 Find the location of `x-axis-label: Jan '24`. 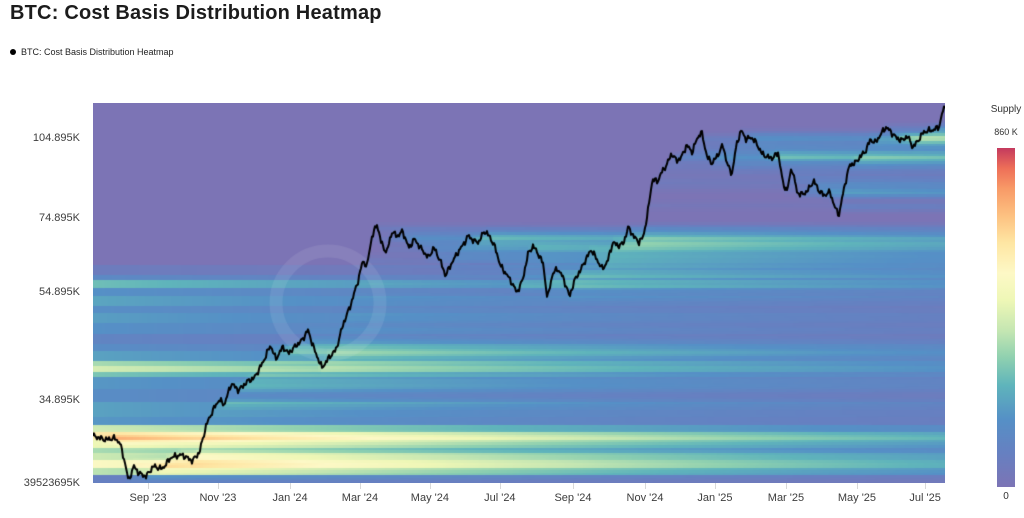

x-axis-label: Jan '24 is located at coordinates (290, 498).